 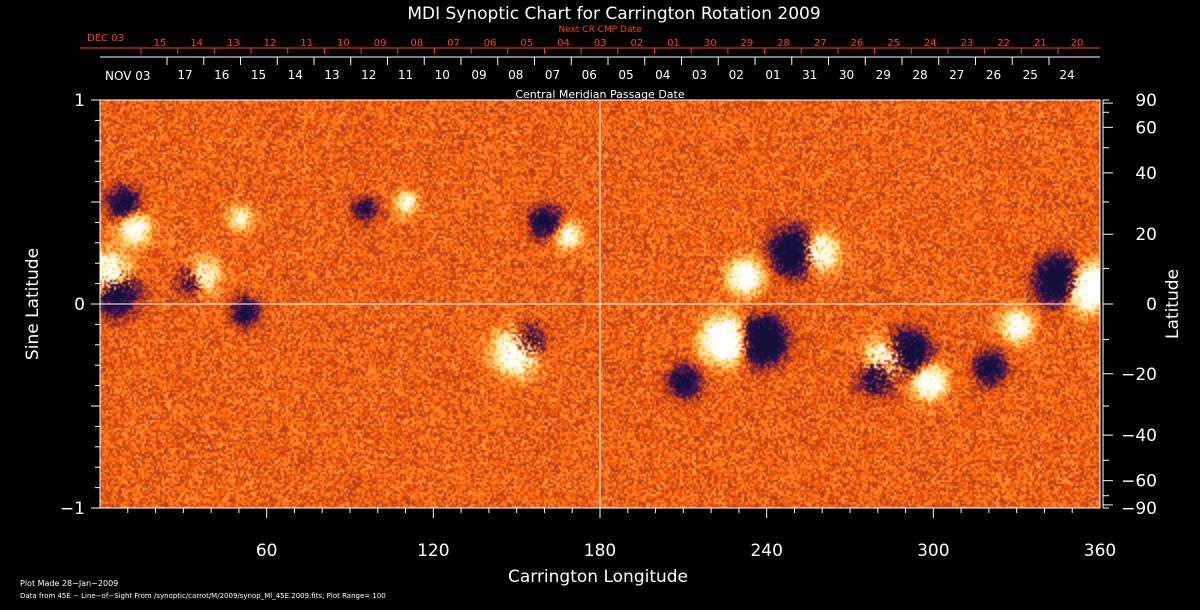 I want to click on right-axis-tick-label: −60, so click(x=1139, y=482).